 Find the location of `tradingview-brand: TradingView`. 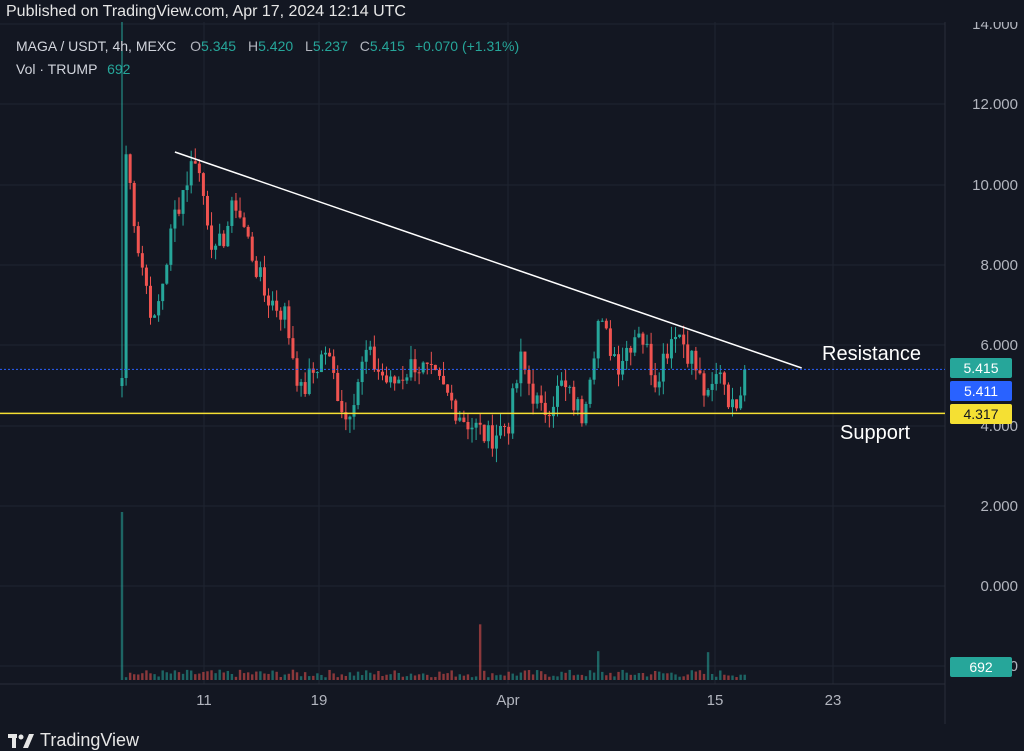

tradingview-brand: TradingView is located at coordinates (73, 740).